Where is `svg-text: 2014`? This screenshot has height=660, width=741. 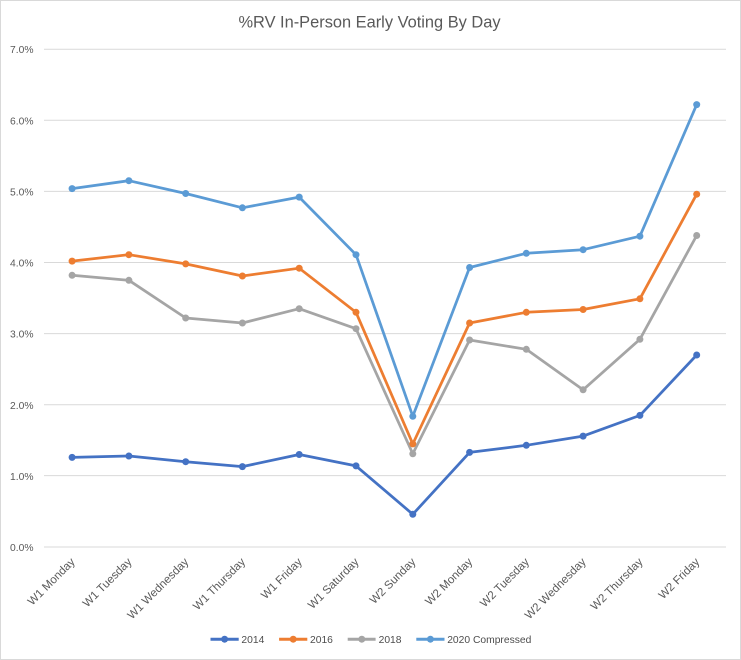
svg-text: 2014 is located at coordinates (252, 640).